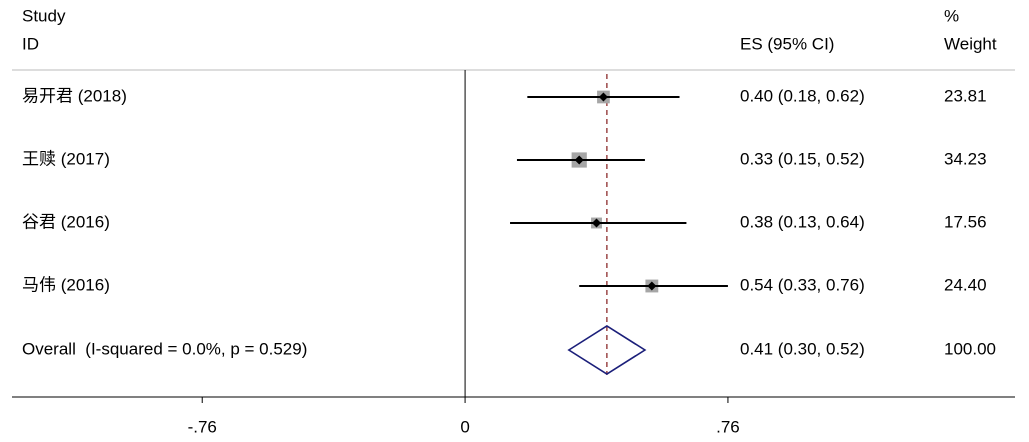  What do you see at coordinates (30, 43) in the screenshot?
I see `header-id: ID` at bounding box center [30, 43].